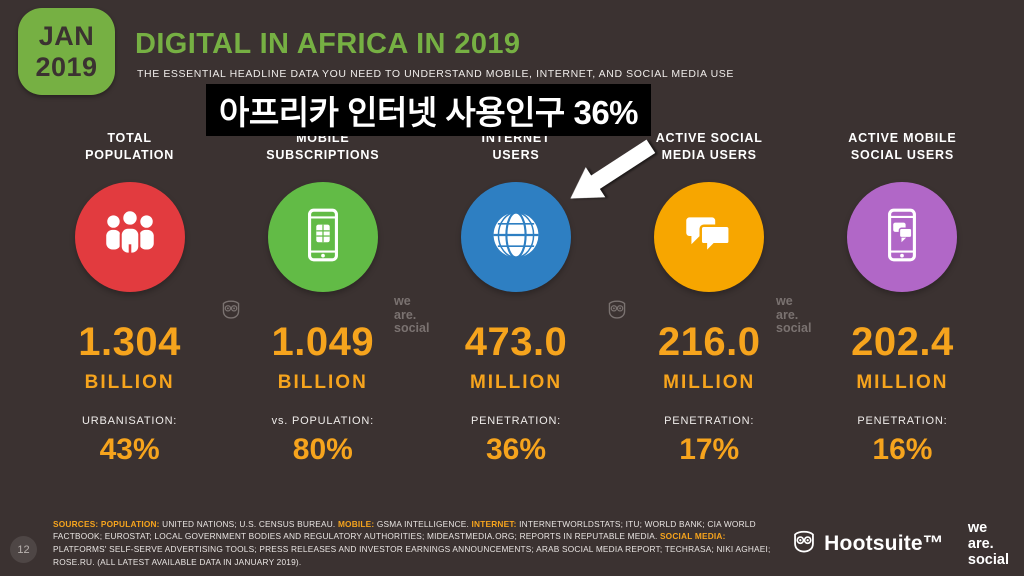 The width and height of the screenshot is (1024, 576). I want to click on annotation-overlay: 아프리카 인터넷 사용인구 36%, so click(429, 110).